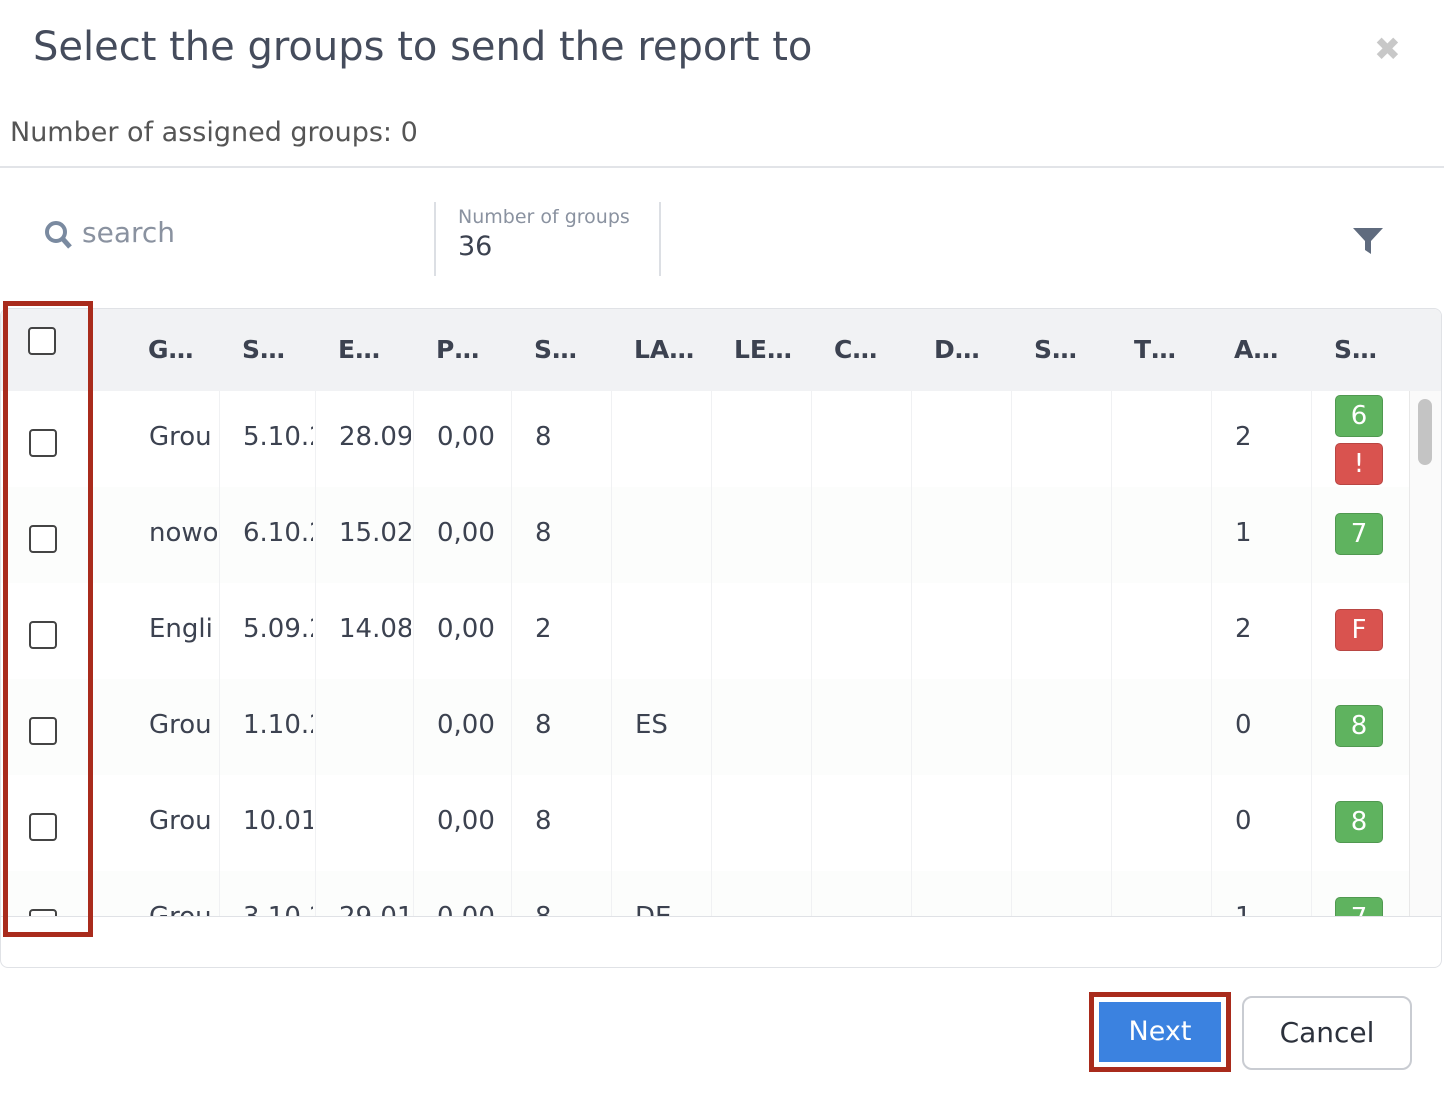 The height and width of the screenshot is (1100, 1444). Describe the element at coordinates (1368, 241) in the screenshot. I see `filter-button` at that location.